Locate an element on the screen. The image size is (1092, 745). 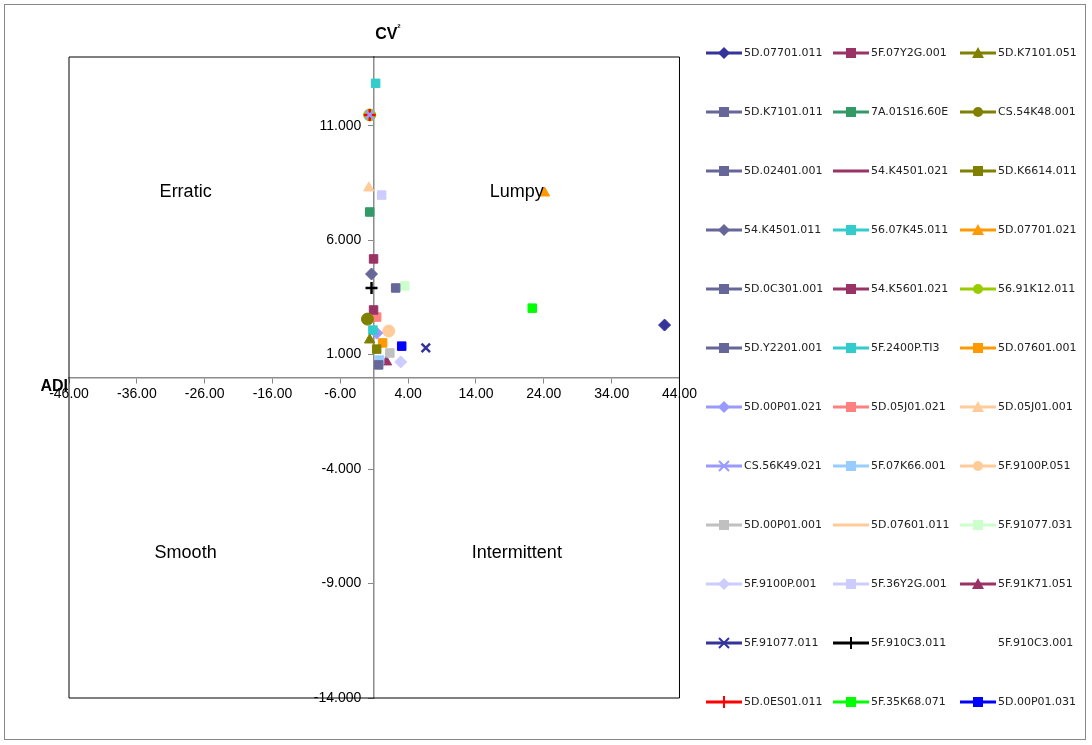
legend-label: 5F.2400P.TI3 is located at coordinates (905, 348).